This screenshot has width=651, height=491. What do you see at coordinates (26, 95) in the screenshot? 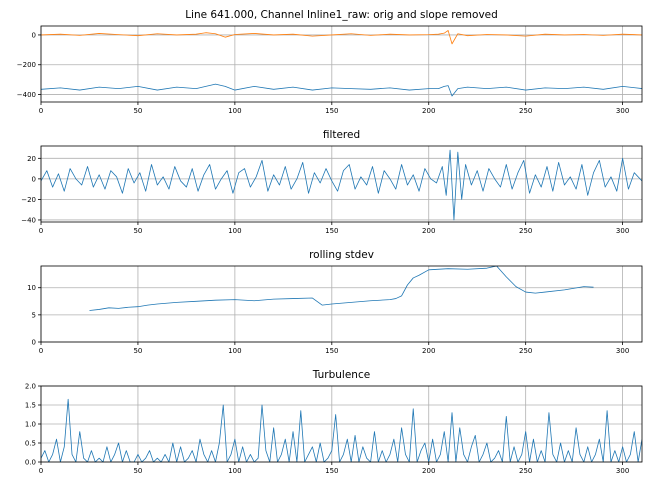
I see `y-tick-label: −400` at bounding box center [26, 95].